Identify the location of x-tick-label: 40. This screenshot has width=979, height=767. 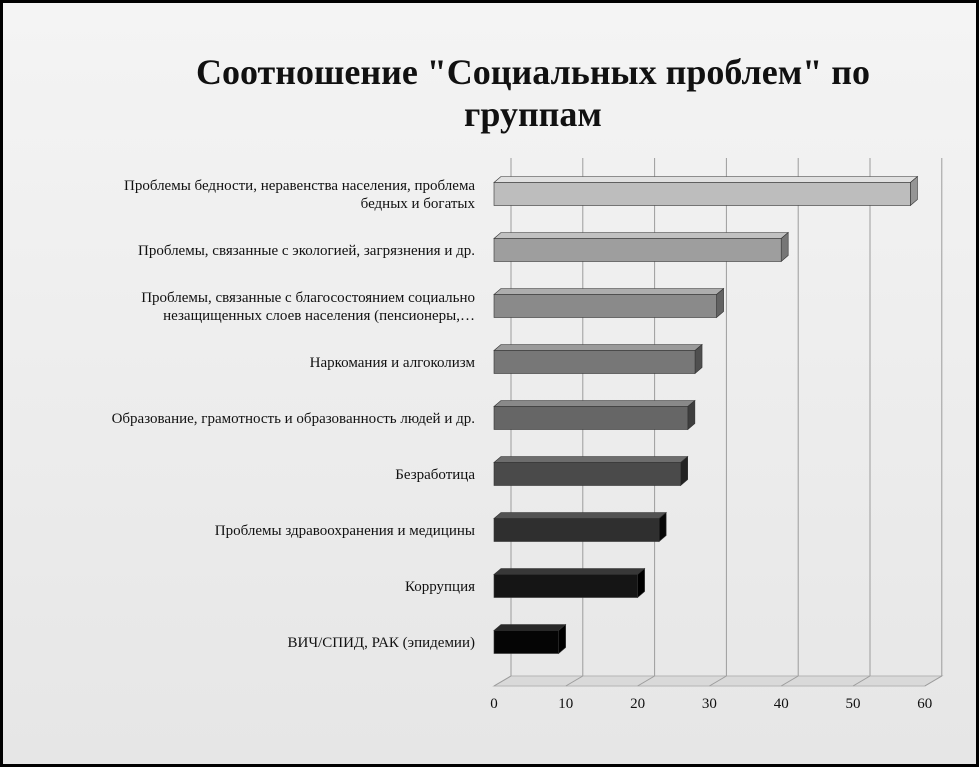
(781, 704).